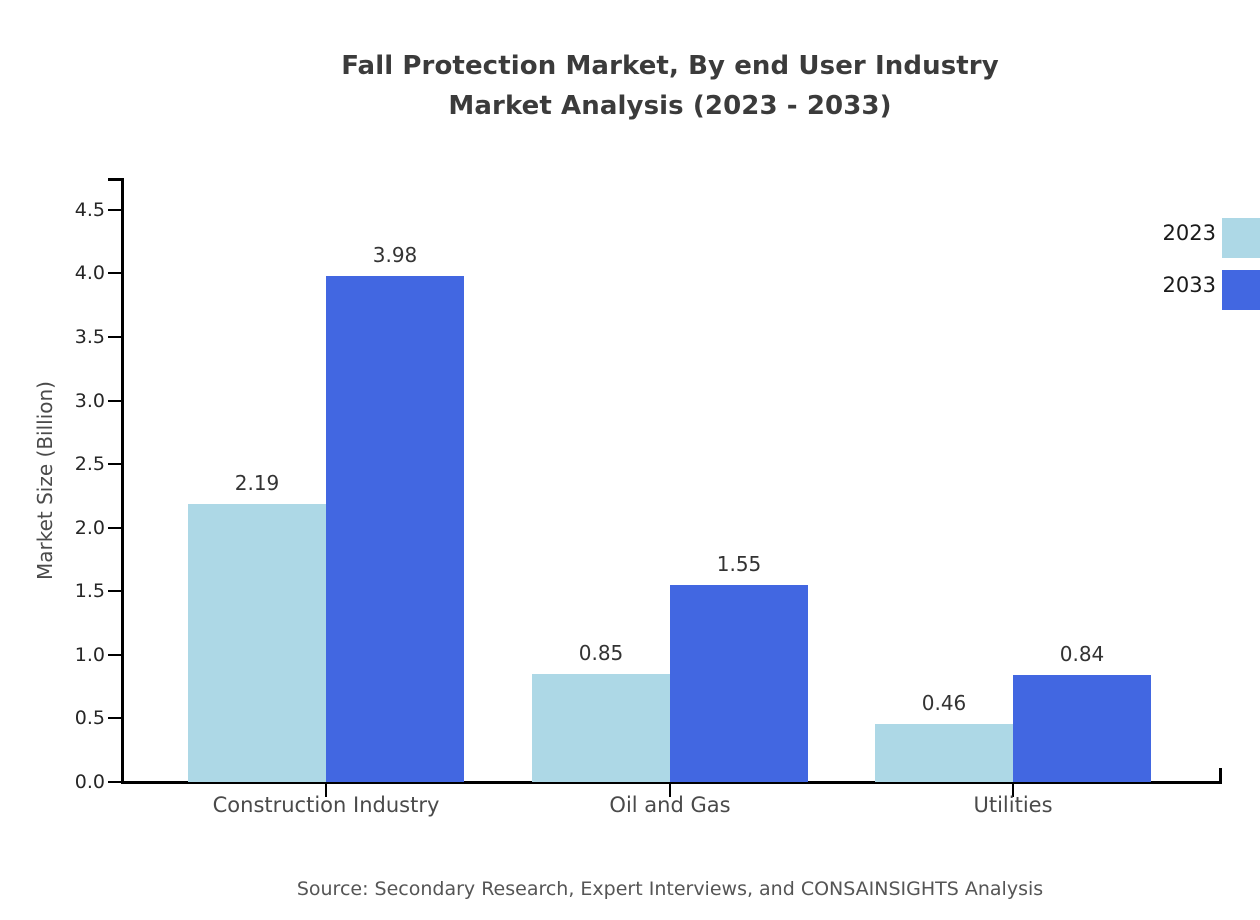  Describe the element at coordinates (1013, 805) in the screenshot. I see `x-axis-category-label: Utilities` at that location.